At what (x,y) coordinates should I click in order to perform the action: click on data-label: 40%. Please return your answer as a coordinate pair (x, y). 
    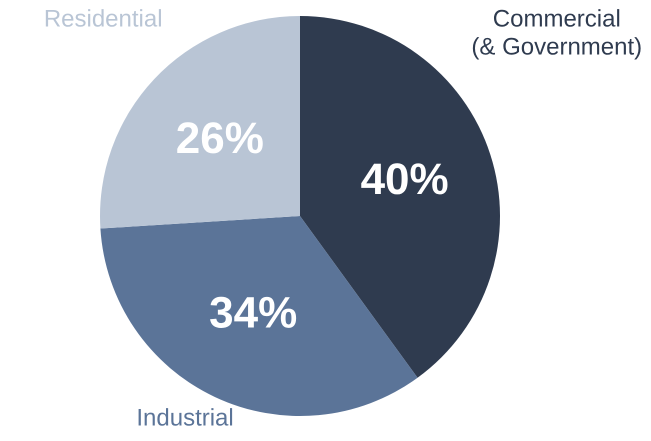
    Looking at the image, I should click on (404, 179).